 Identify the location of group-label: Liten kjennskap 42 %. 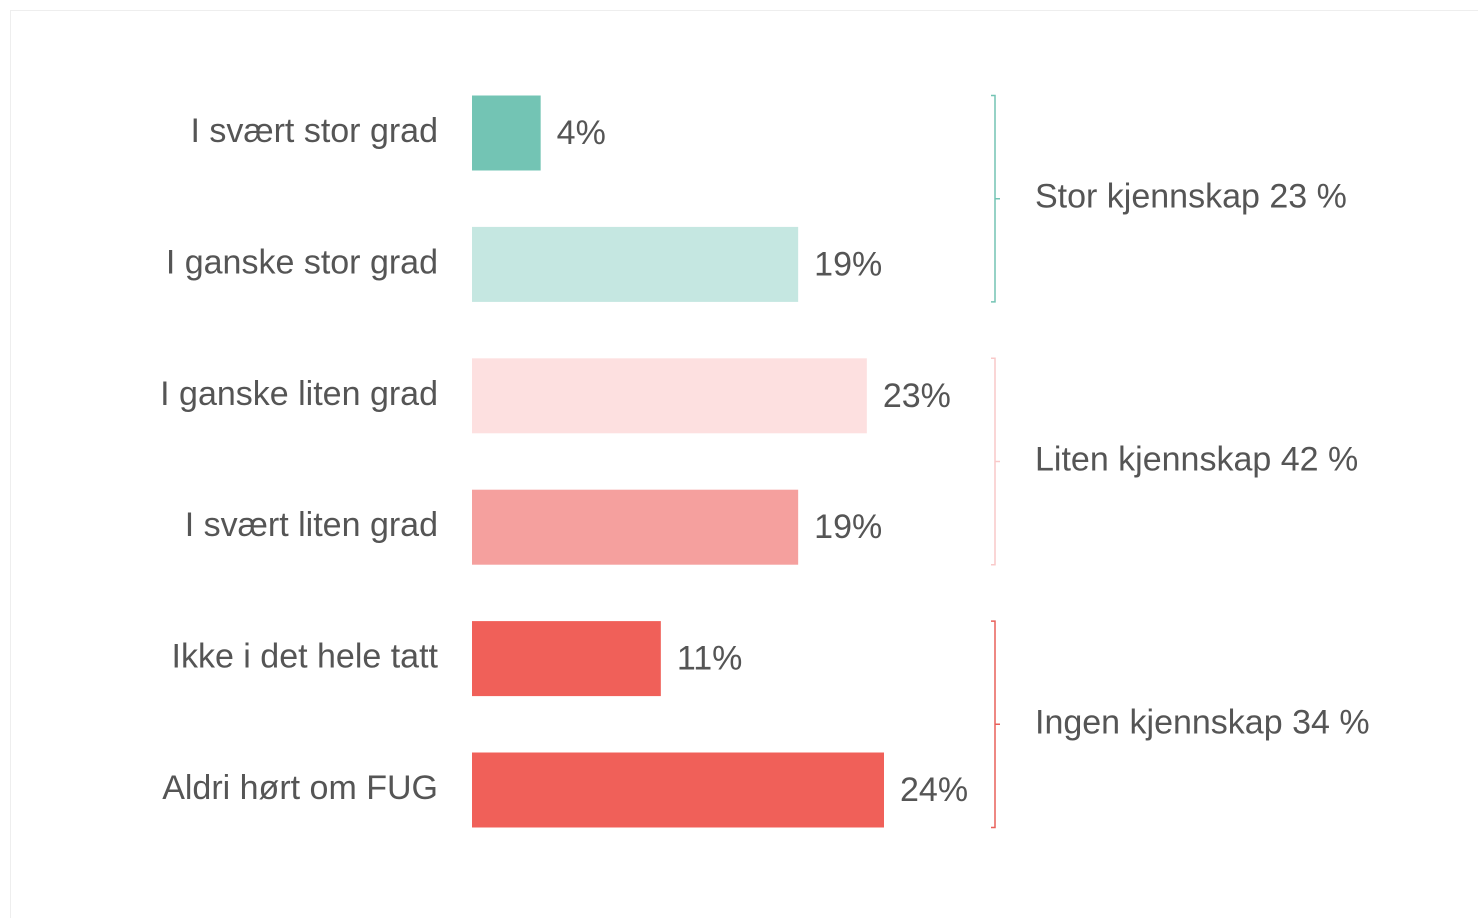
(1196, 459).